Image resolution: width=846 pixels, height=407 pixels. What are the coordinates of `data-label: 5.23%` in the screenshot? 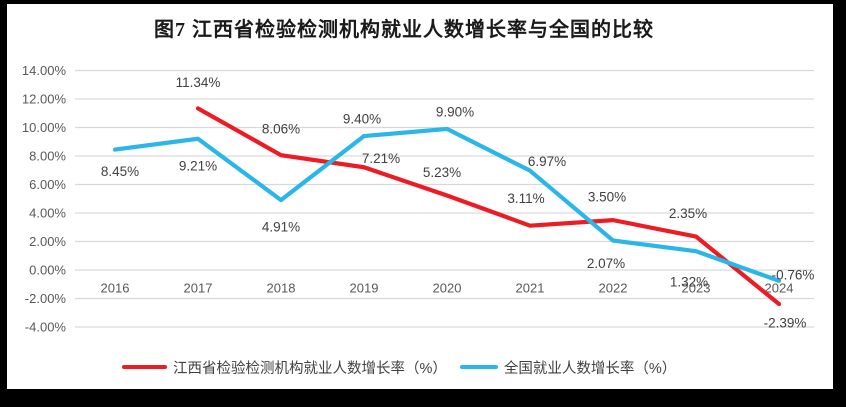 It's located at (442, 172).